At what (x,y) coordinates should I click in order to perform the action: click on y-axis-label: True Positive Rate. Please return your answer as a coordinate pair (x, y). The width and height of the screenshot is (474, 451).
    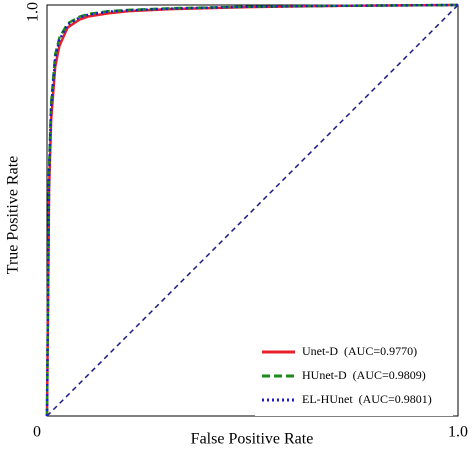
    Looking at the image, I should click on (13, 215).